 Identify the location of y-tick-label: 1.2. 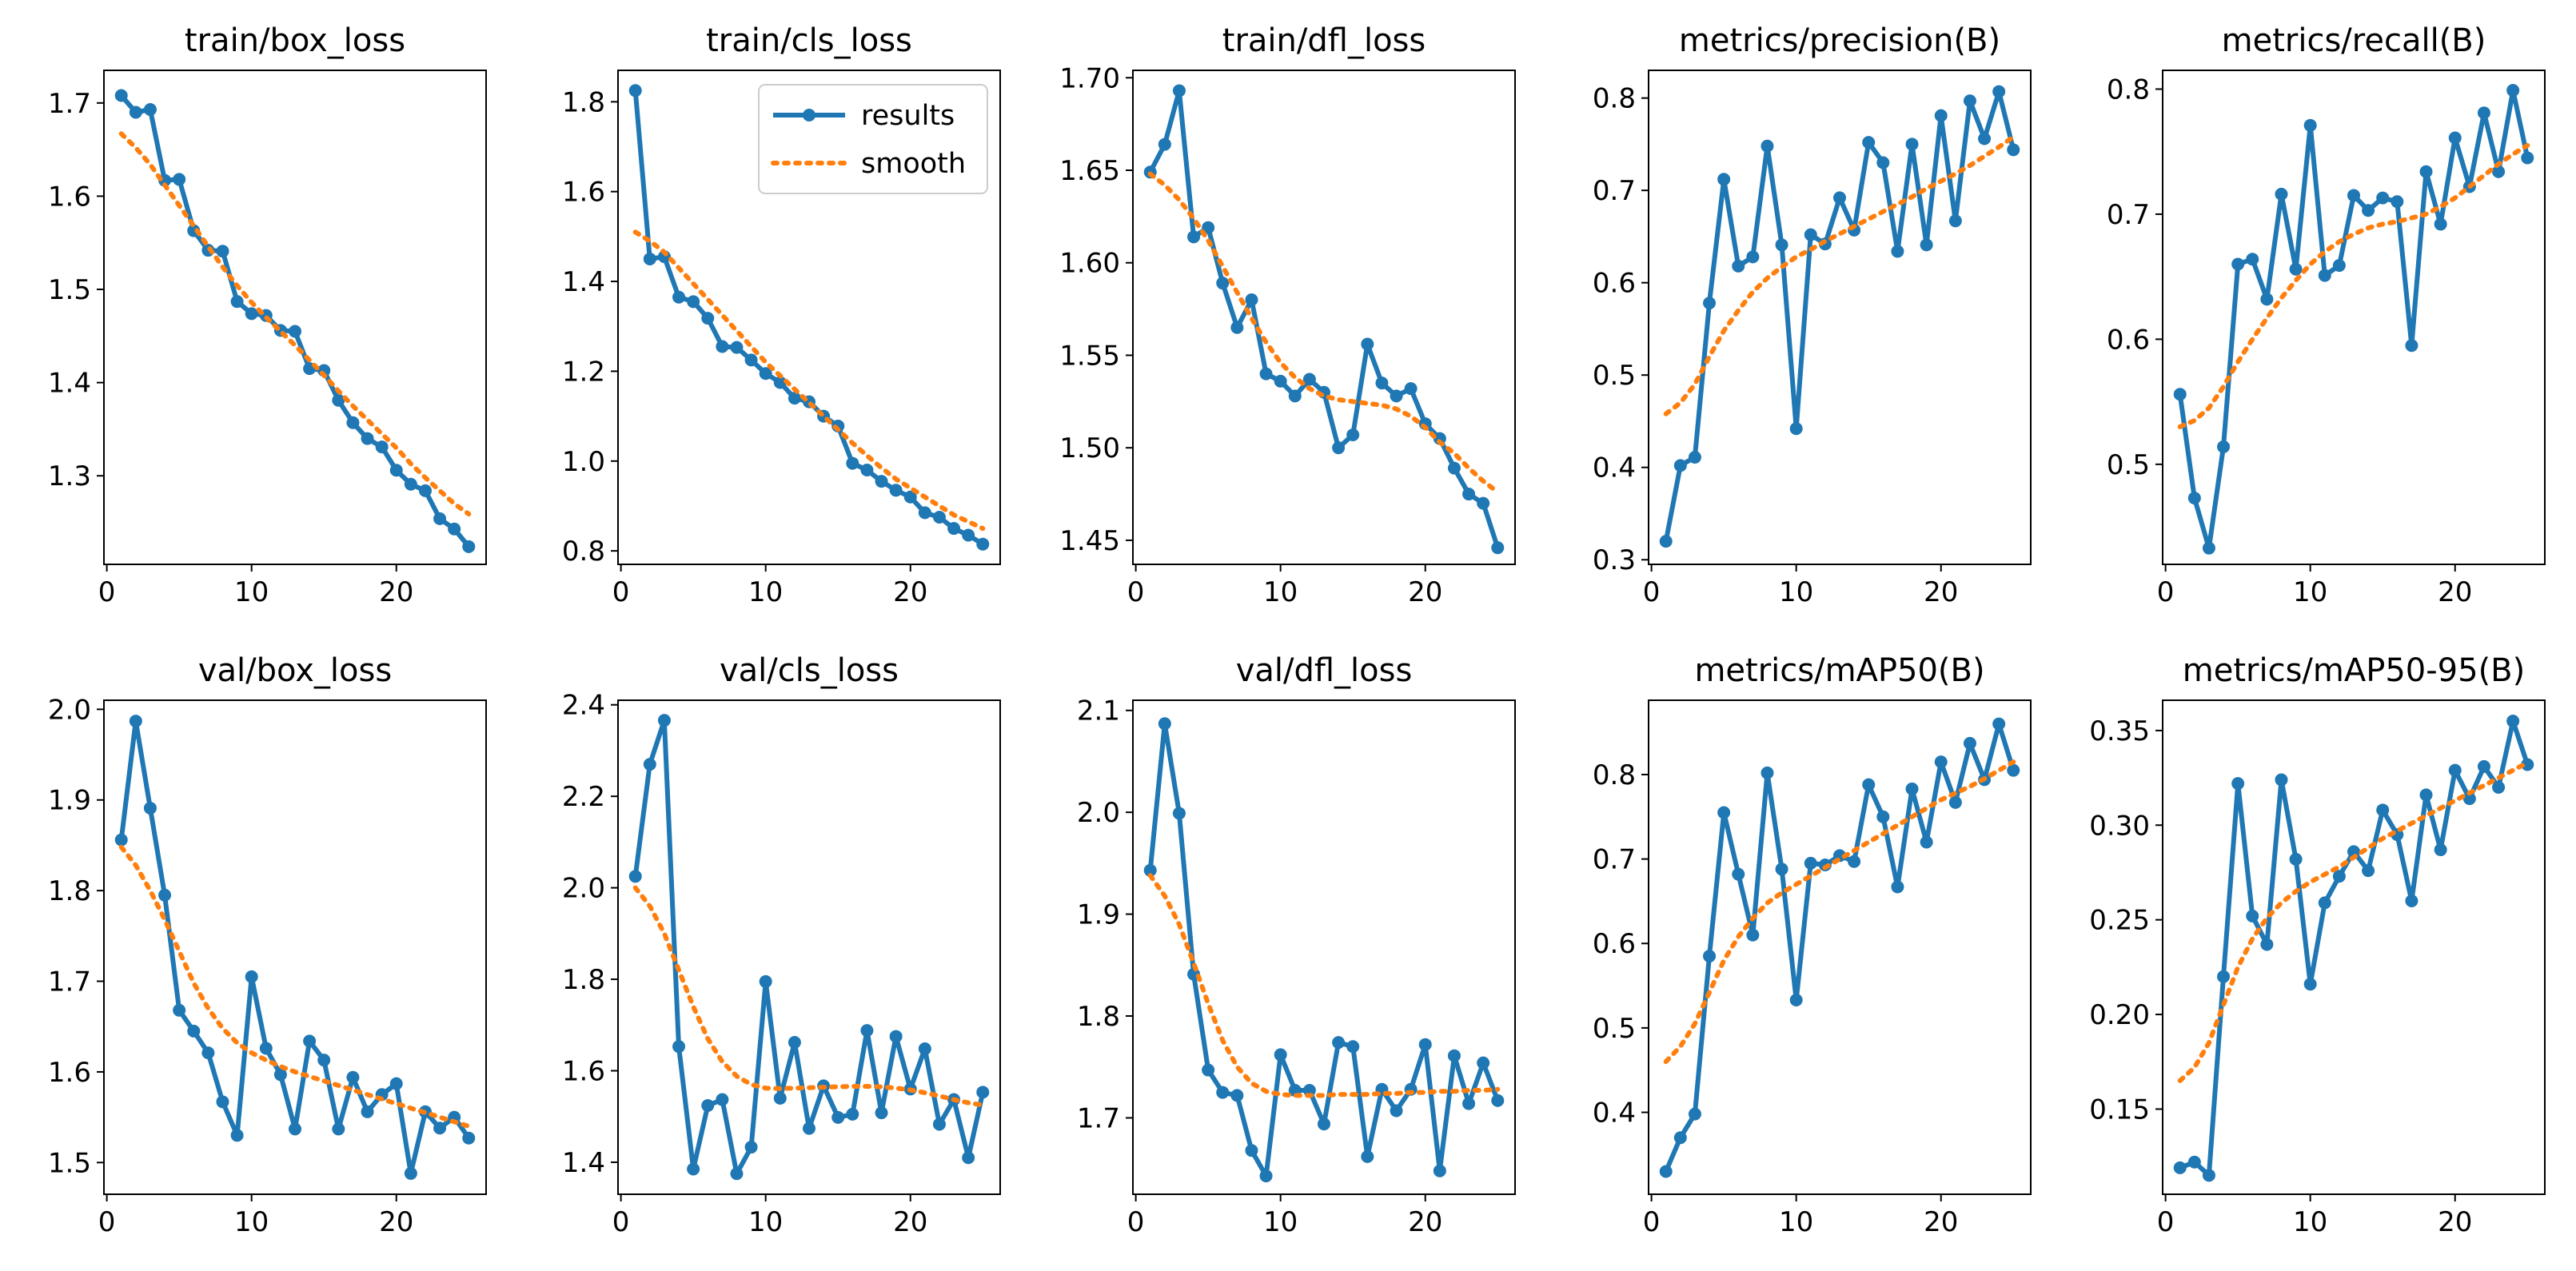
(583, 372).